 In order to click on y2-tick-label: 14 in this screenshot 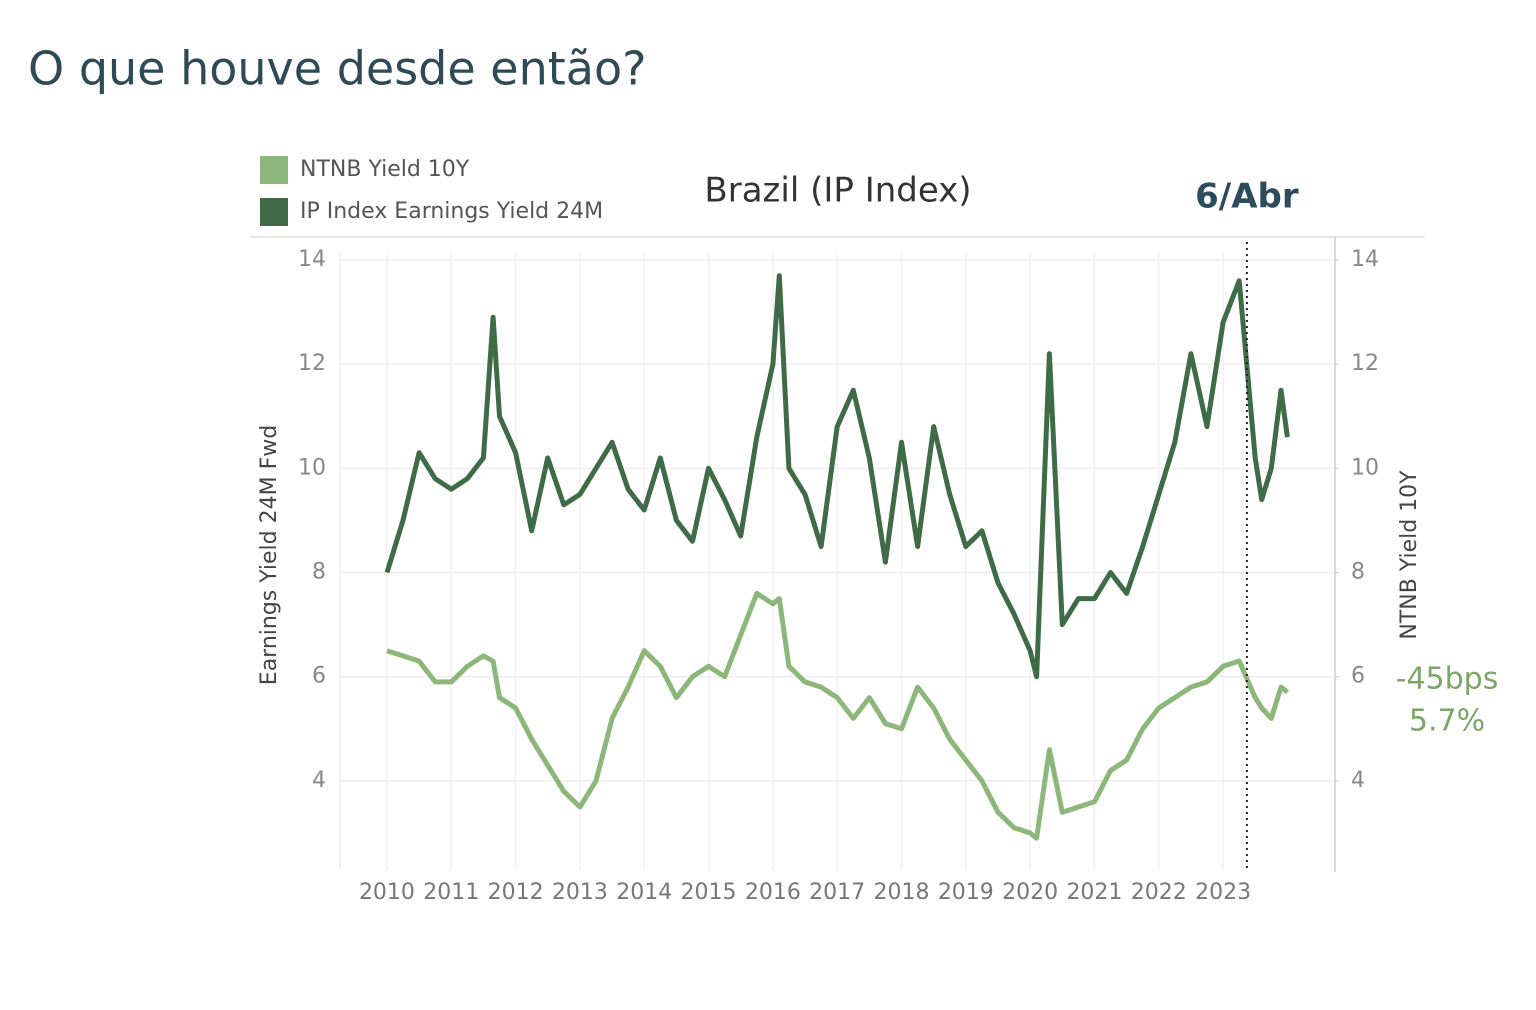, I will do `click(1365, 259)`.